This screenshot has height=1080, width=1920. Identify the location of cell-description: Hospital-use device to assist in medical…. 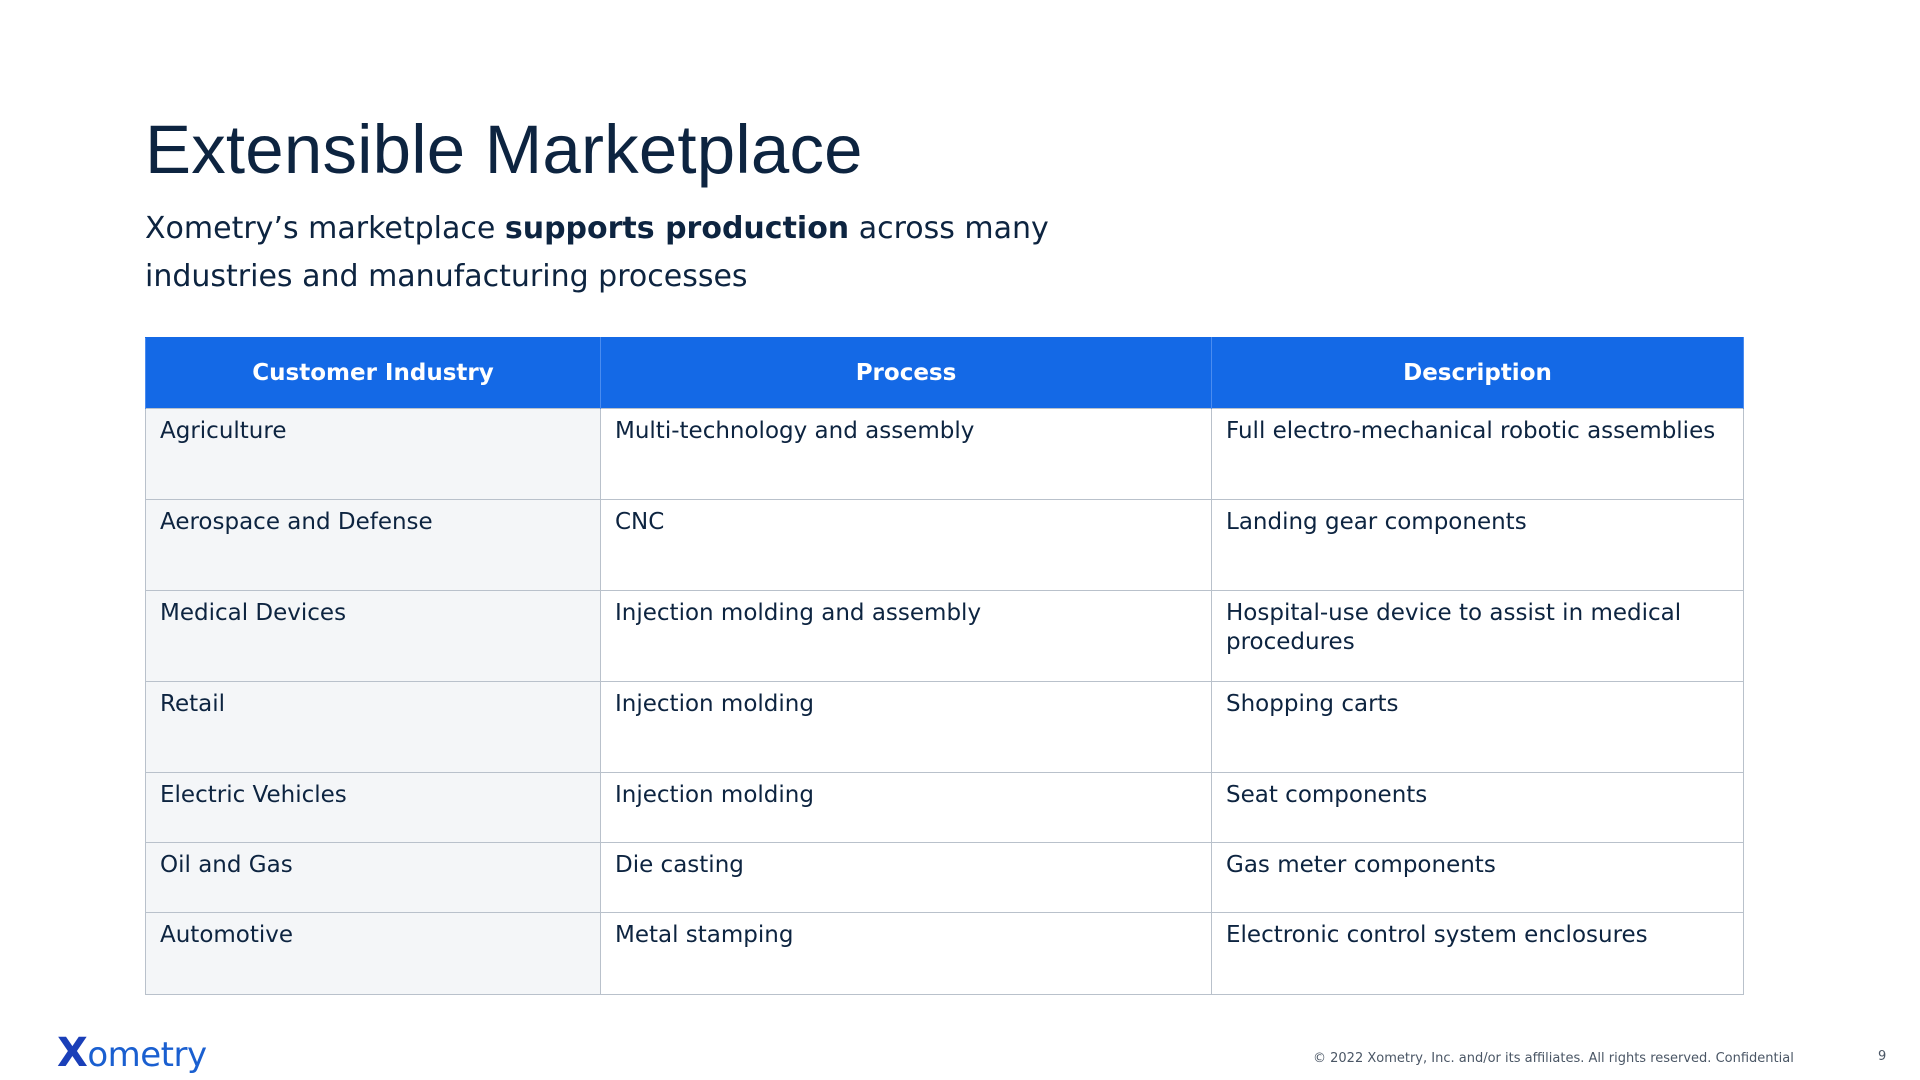
(1477, 636).